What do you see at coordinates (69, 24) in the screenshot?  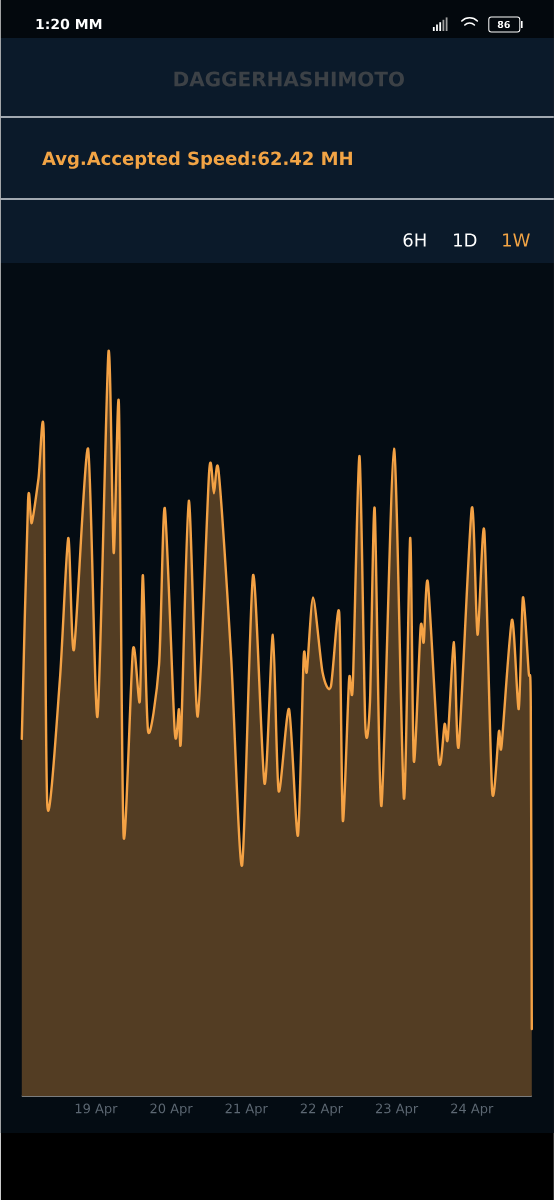 I see `text: 1:20 MM` at bounding box center [69, 24].